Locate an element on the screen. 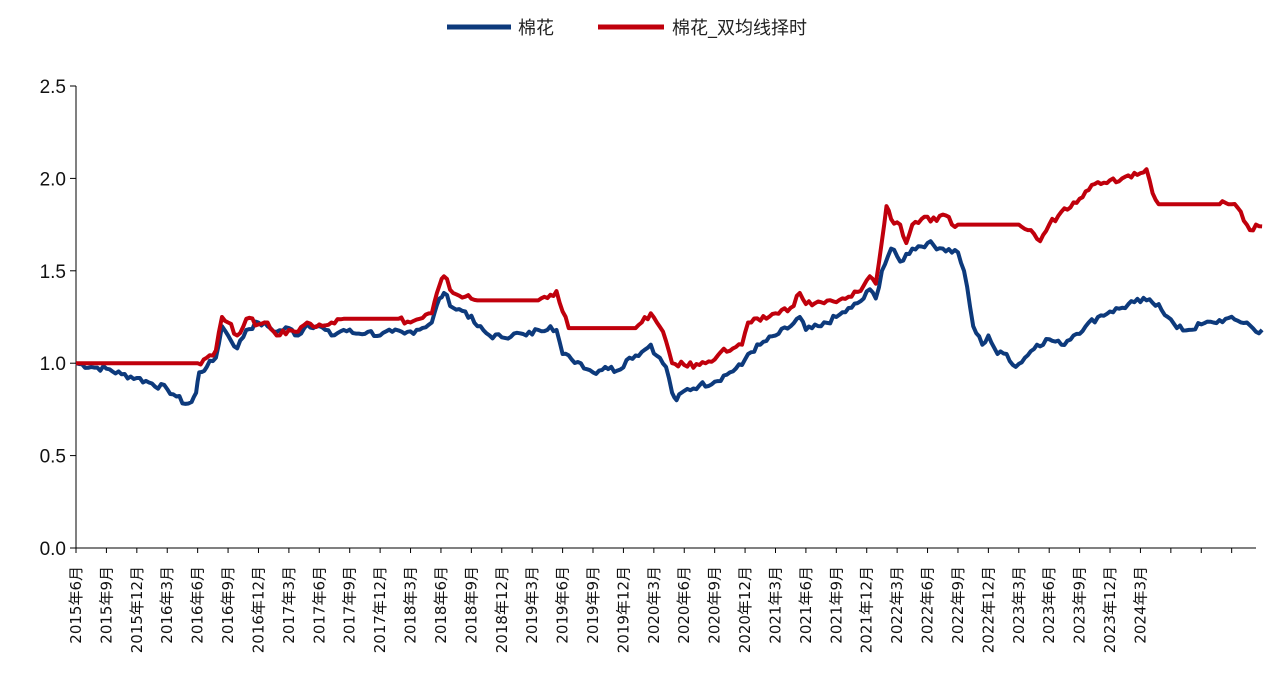 The width and height of the screenshot is (1272, 696). x-tick-label: 2018年6月 is located at coordinates (441, 605).